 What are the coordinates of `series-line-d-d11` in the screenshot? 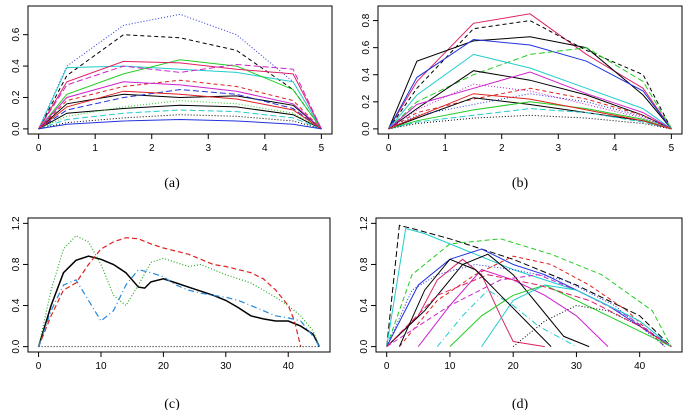 It's located at (560, 316).